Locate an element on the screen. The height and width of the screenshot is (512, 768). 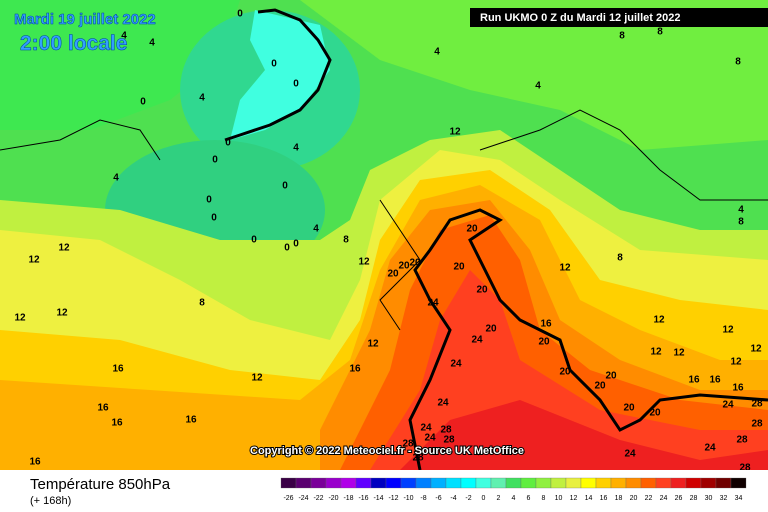
scale-label: -2 is located at coordinates (468, 498).